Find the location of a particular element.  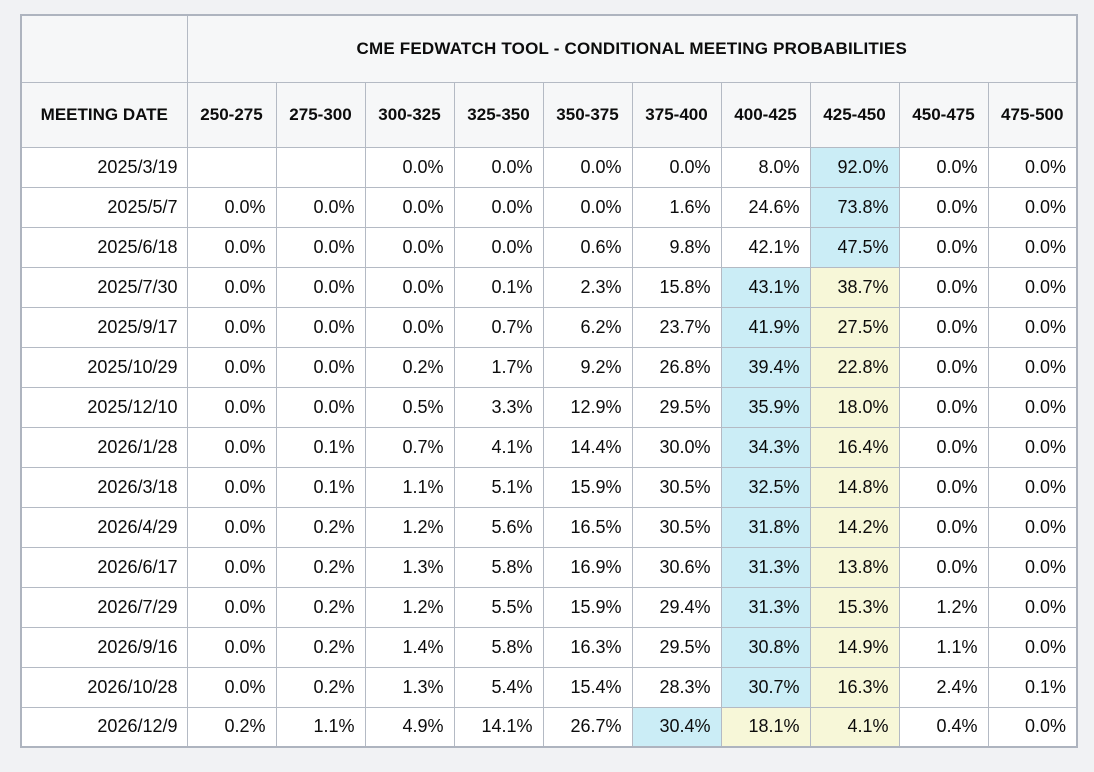

probability-cell: 30.6% is located at coordinates (676, 567).